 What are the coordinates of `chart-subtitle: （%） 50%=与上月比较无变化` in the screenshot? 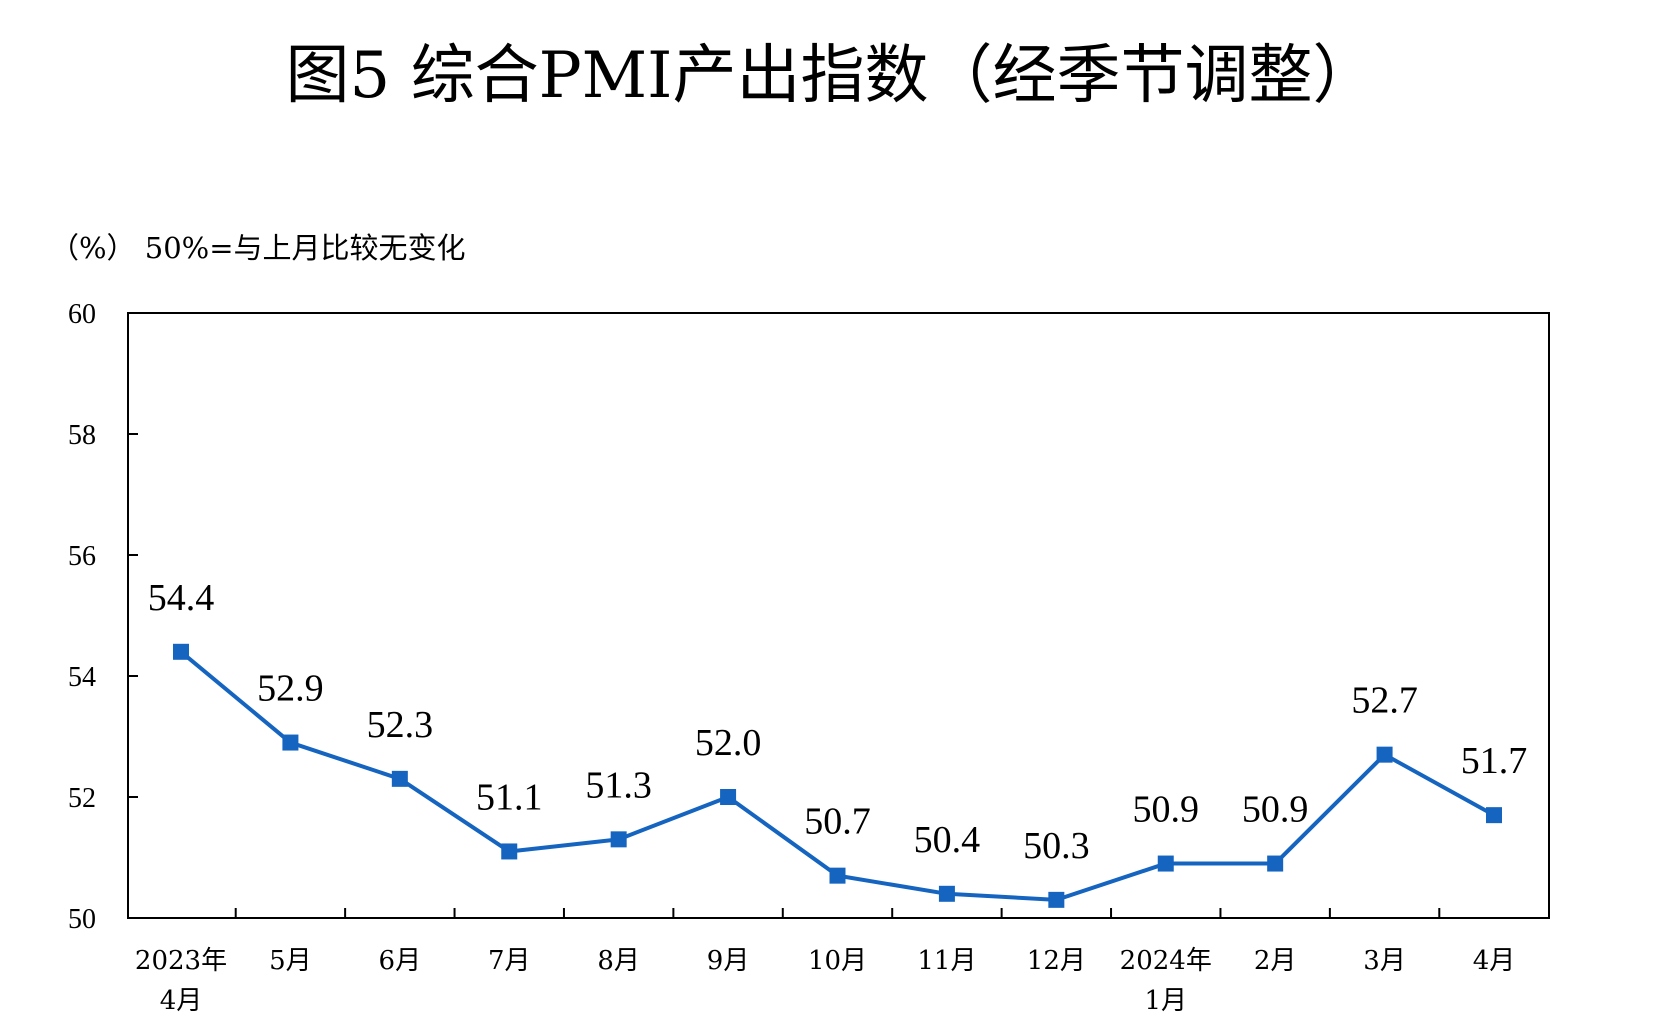 It's located at (258, 248).